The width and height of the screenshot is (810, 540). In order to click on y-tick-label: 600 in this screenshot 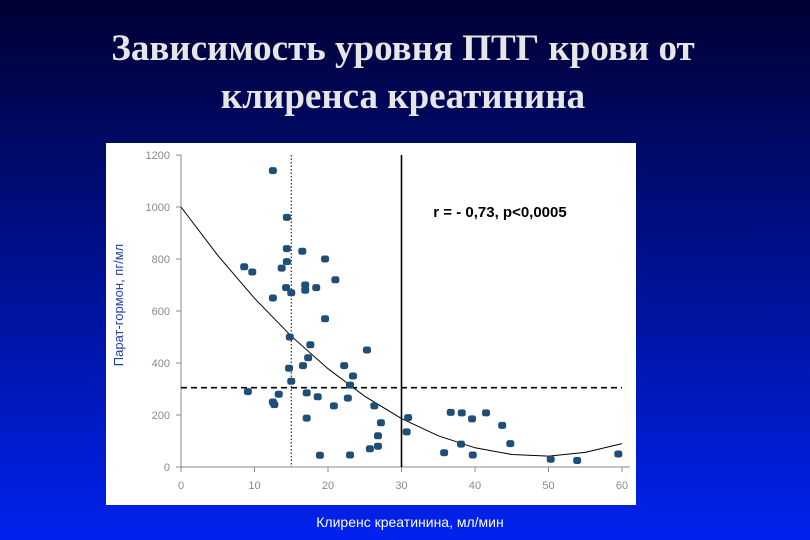, I will do `click(161, 312)`.